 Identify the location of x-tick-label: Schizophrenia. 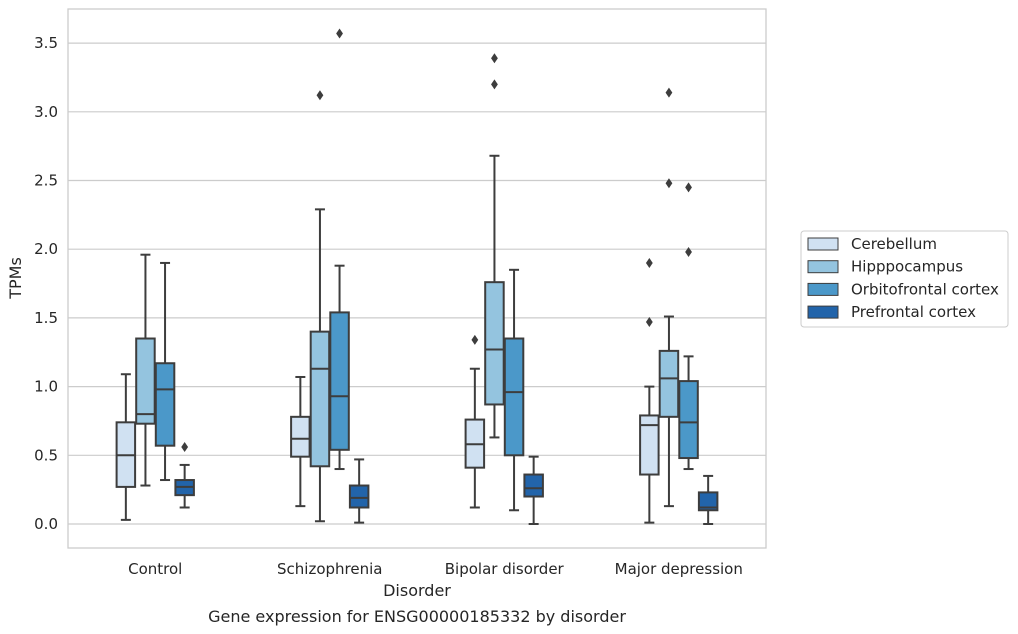
(329, 569).